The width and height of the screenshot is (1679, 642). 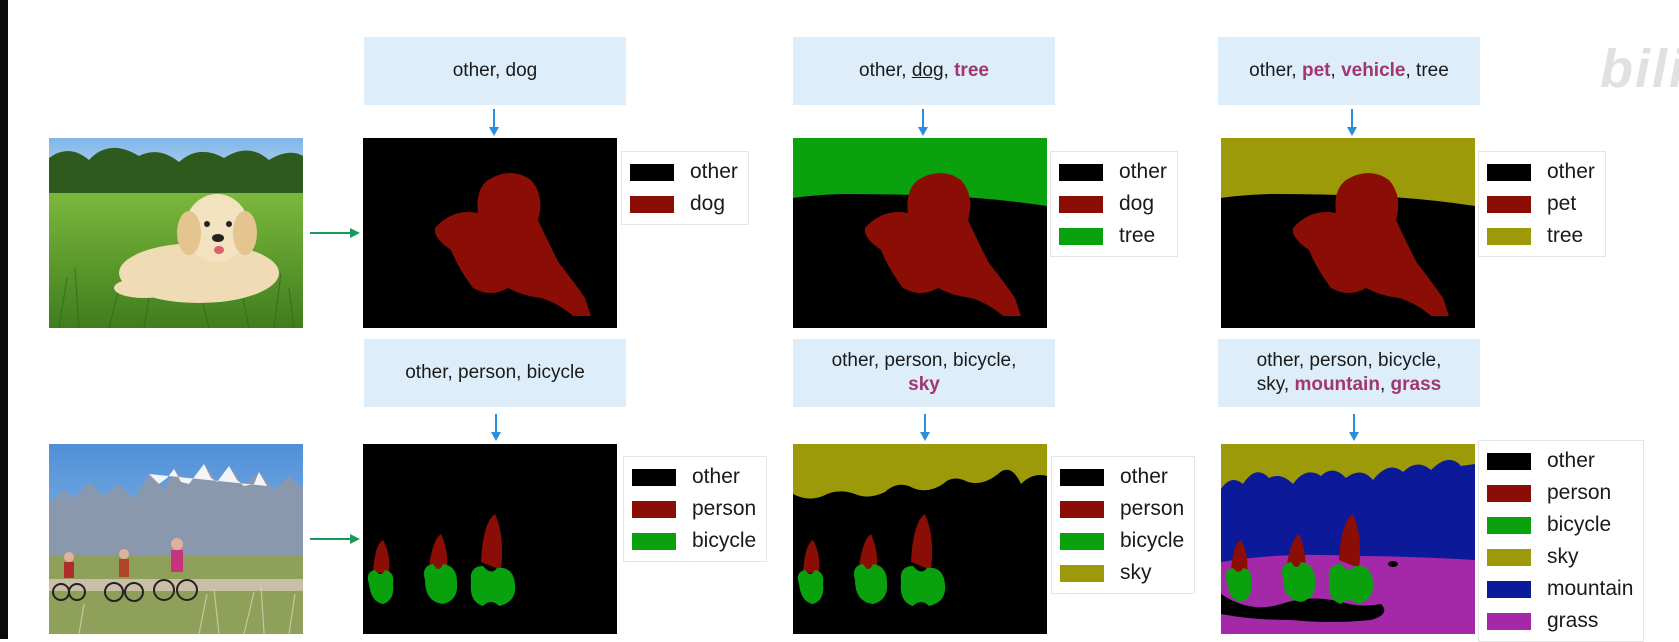 I want to click on prompt-box-2: other, dog, tree, so click(x=924, y=71).